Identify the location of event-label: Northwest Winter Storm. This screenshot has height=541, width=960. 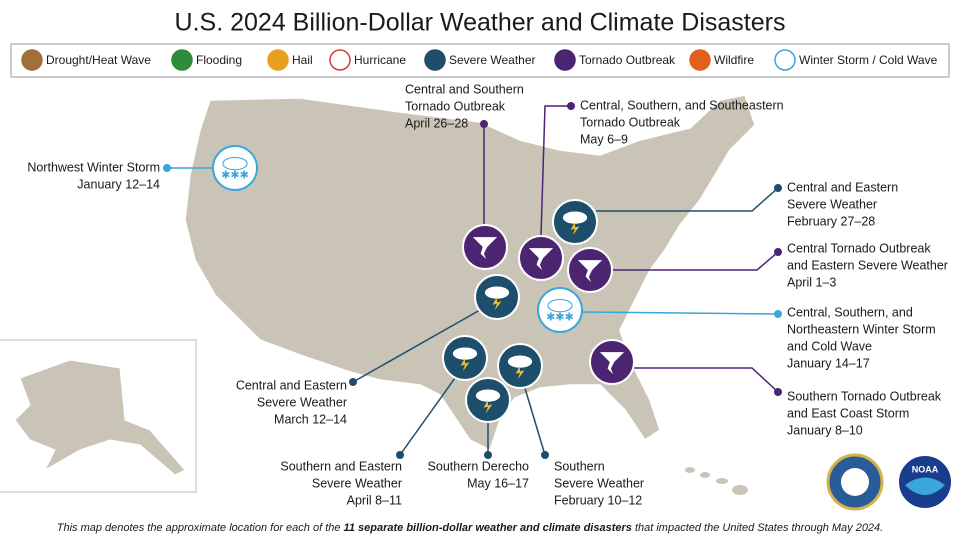
(93, 167).